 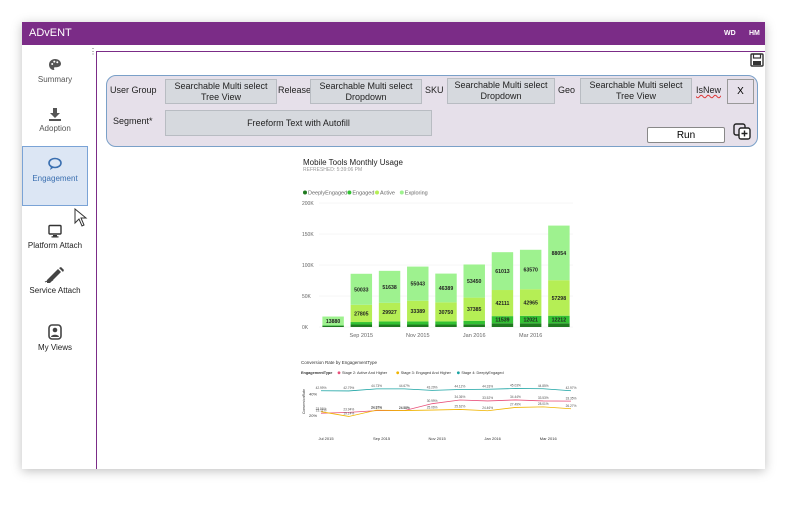 I want to click on palette-icon, so click(x=55, y=64).